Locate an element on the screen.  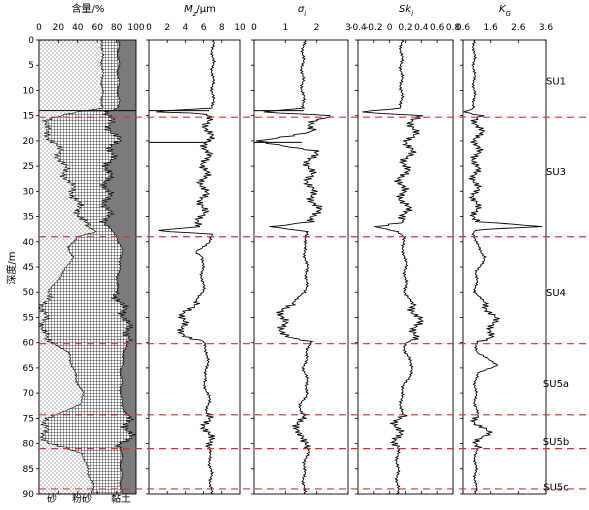
x-tick-label: 2.6 is located at coordinates (518, 28).